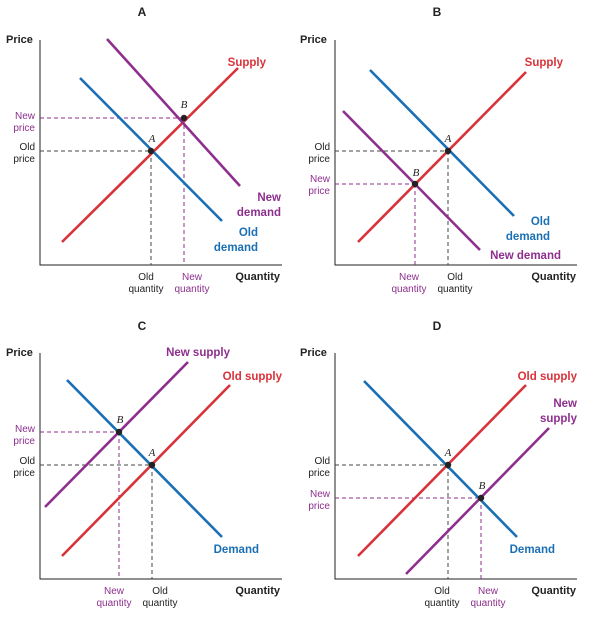  Describe the element at coordinates (146, 277) in the screenshot. I see `panel-a-old-quantity-label-1: Old` at that location.